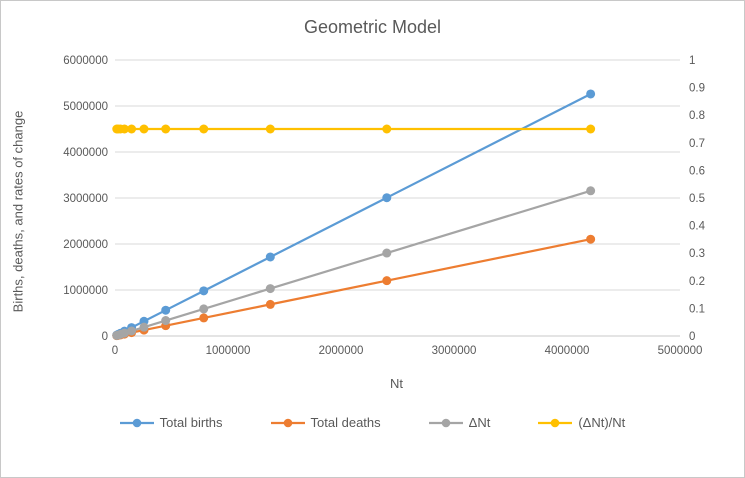 Image resolution: width=745 pixels, height=478 pixels. I want to click on left-axis-title: Births, deaths, and rates of change, so click(18, 211).